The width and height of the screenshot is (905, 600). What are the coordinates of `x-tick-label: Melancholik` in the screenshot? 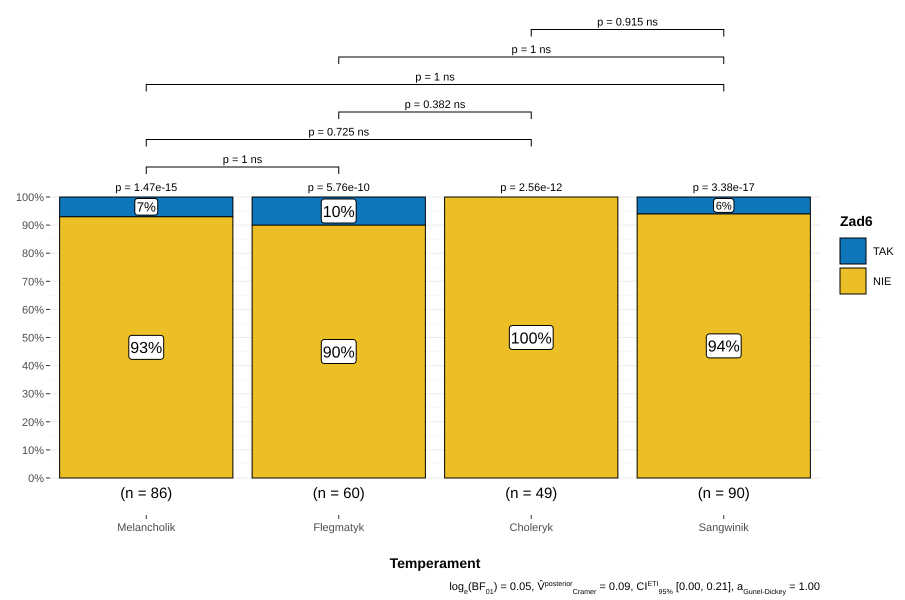 It's located at (146, 528).